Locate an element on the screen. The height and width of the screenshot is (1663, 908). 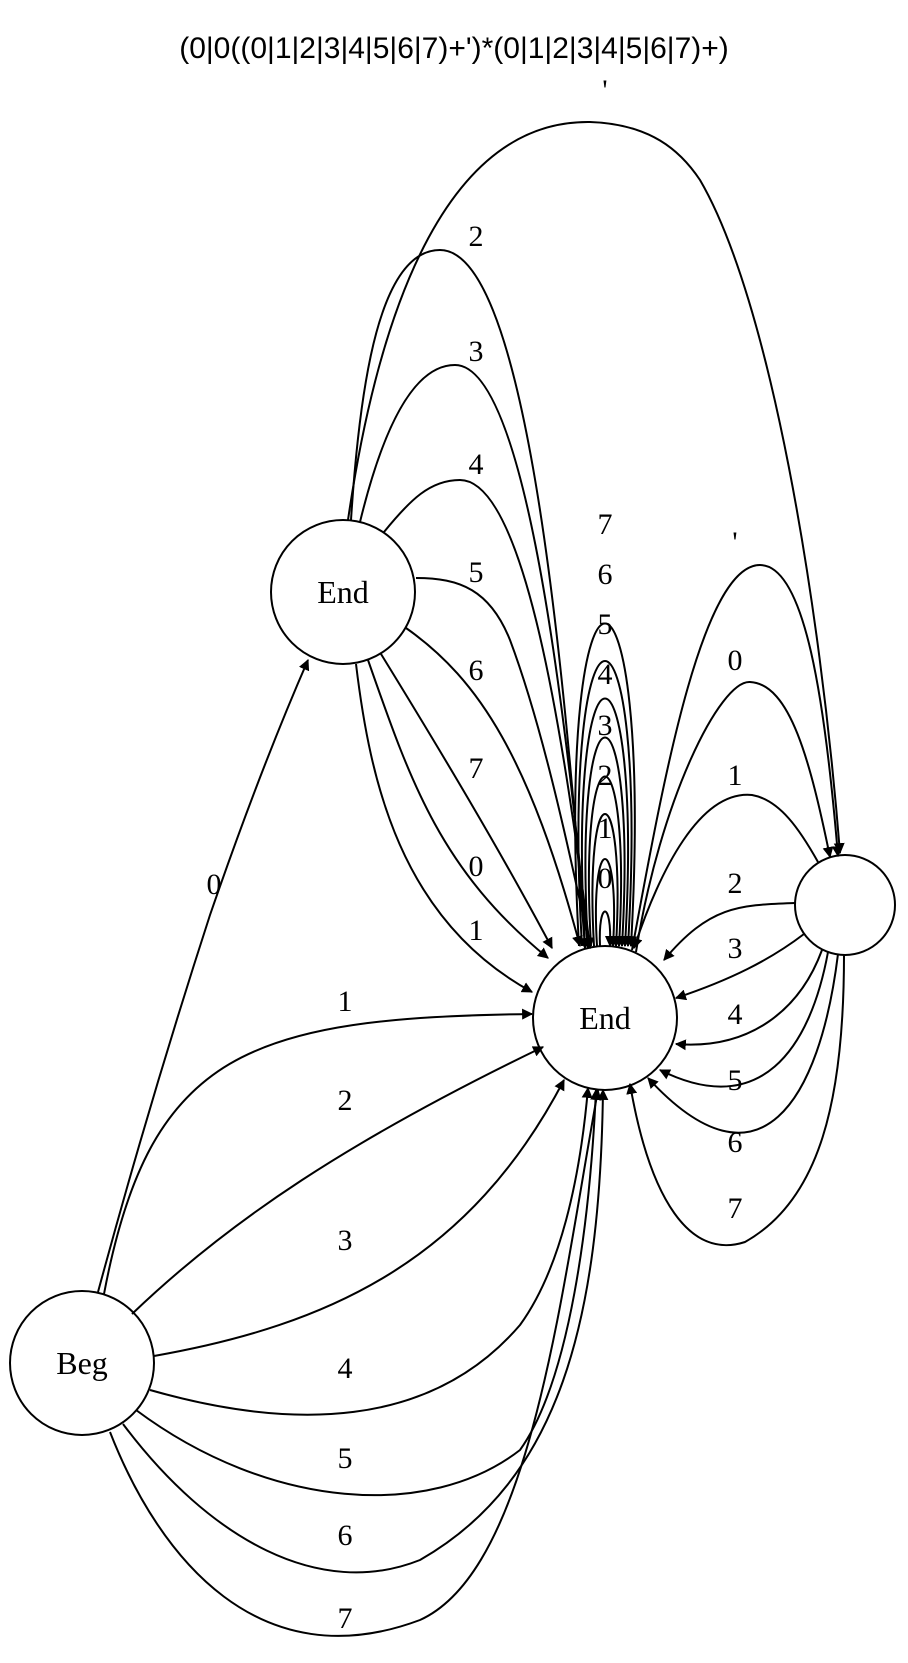
edge-end2-self-0: 0 is located at coordinates (607, 905).